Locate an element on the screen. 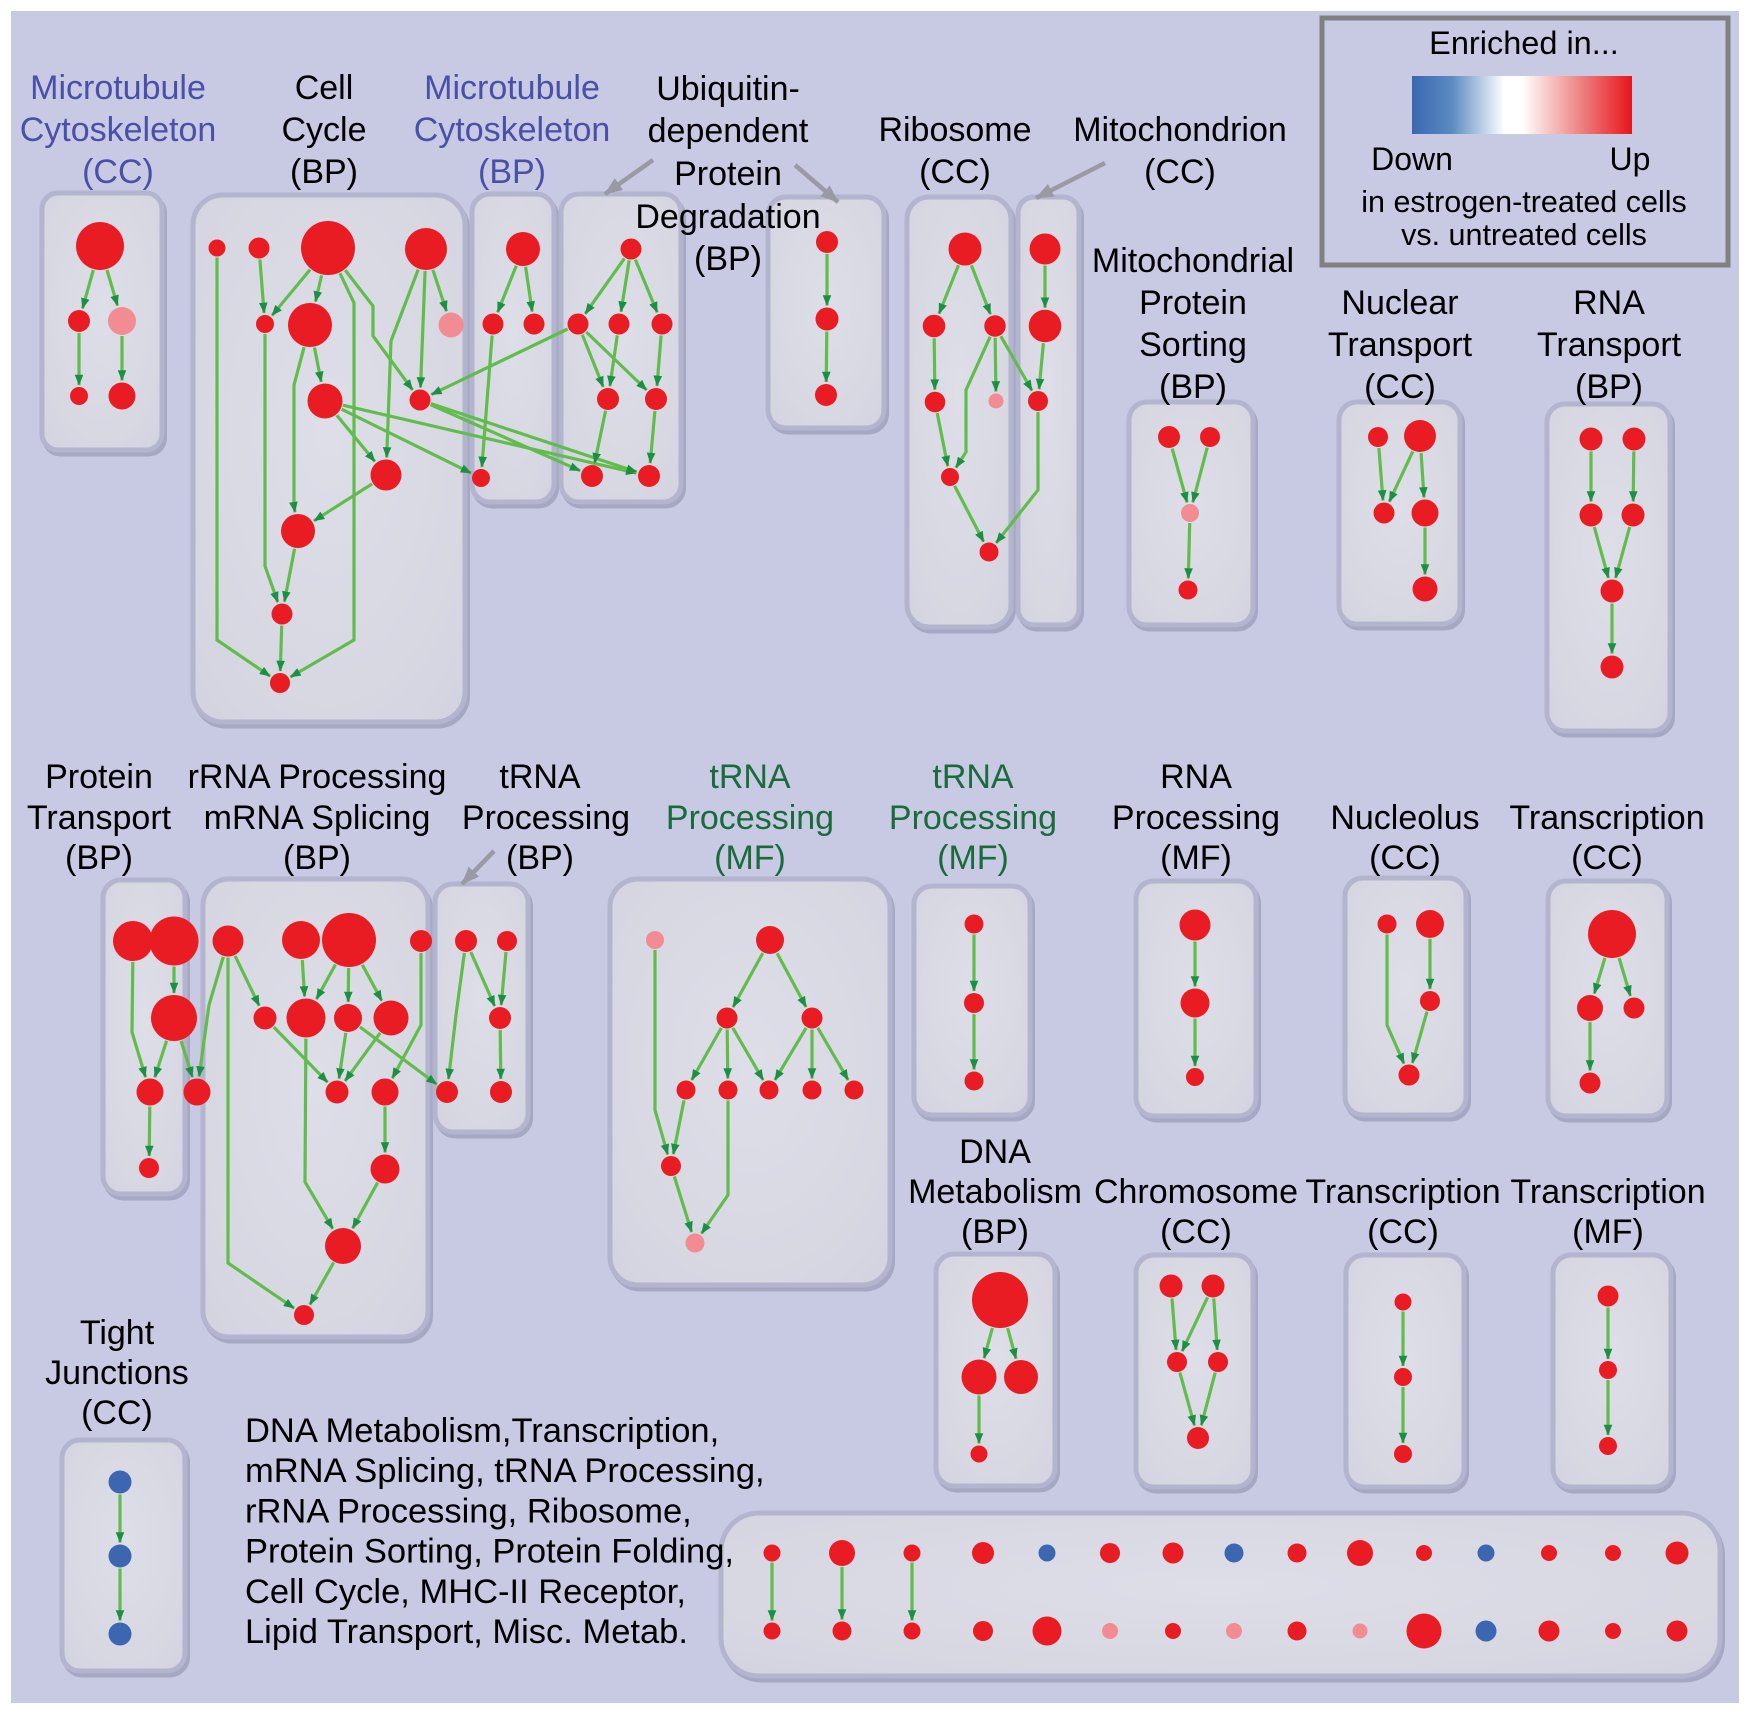  svg-text: Cycle is located at coordinates (323, 130).